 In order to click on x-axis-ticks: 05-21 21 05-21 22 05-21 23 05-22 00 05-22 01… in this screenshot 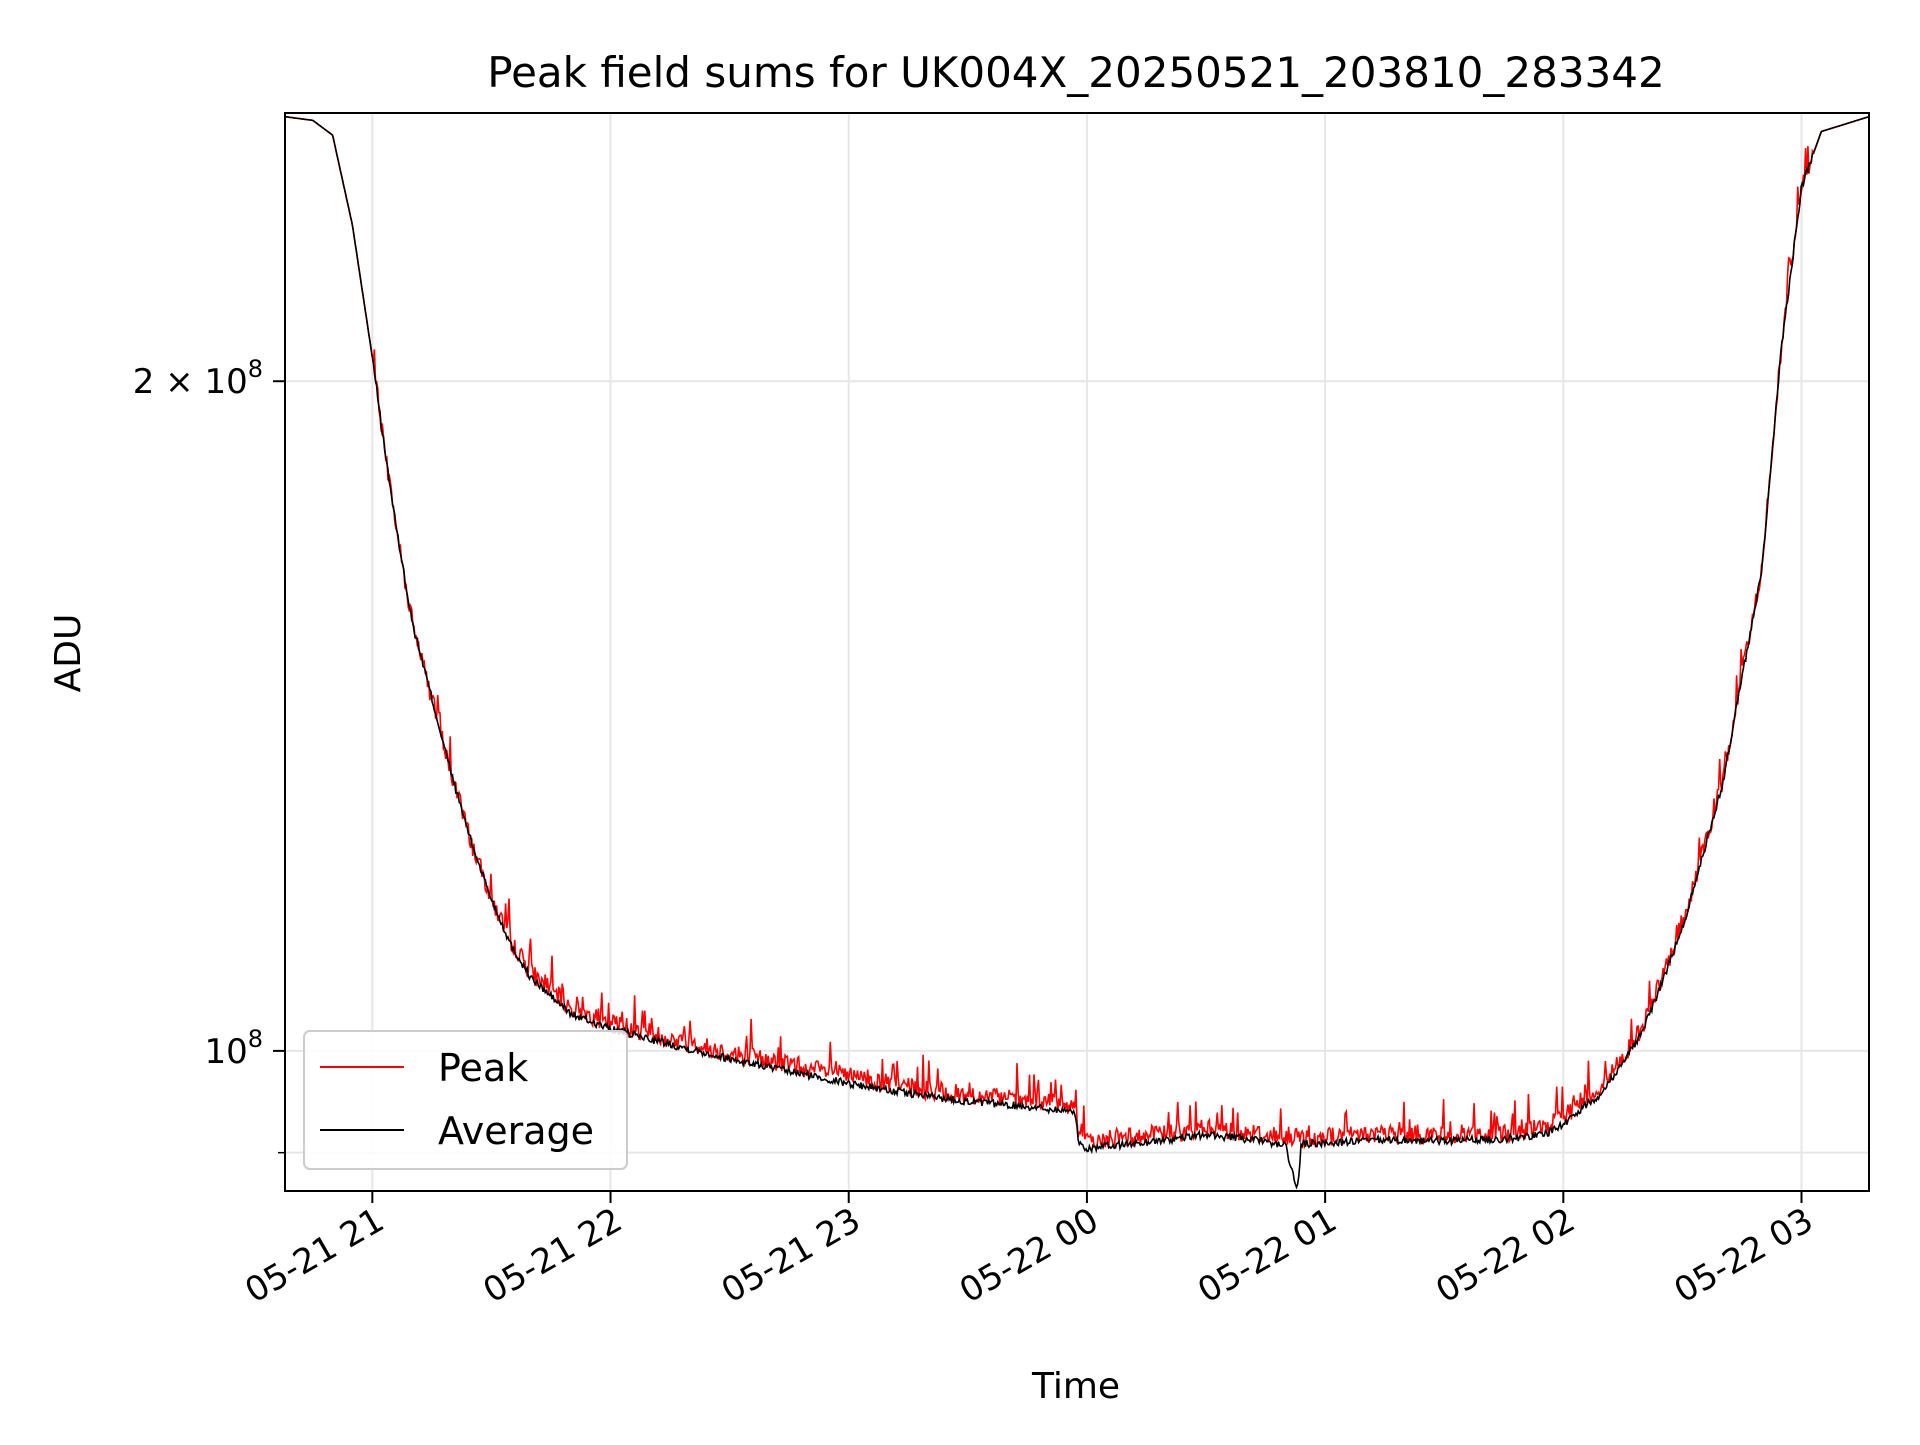, I will do `click(1029, 1251)`.